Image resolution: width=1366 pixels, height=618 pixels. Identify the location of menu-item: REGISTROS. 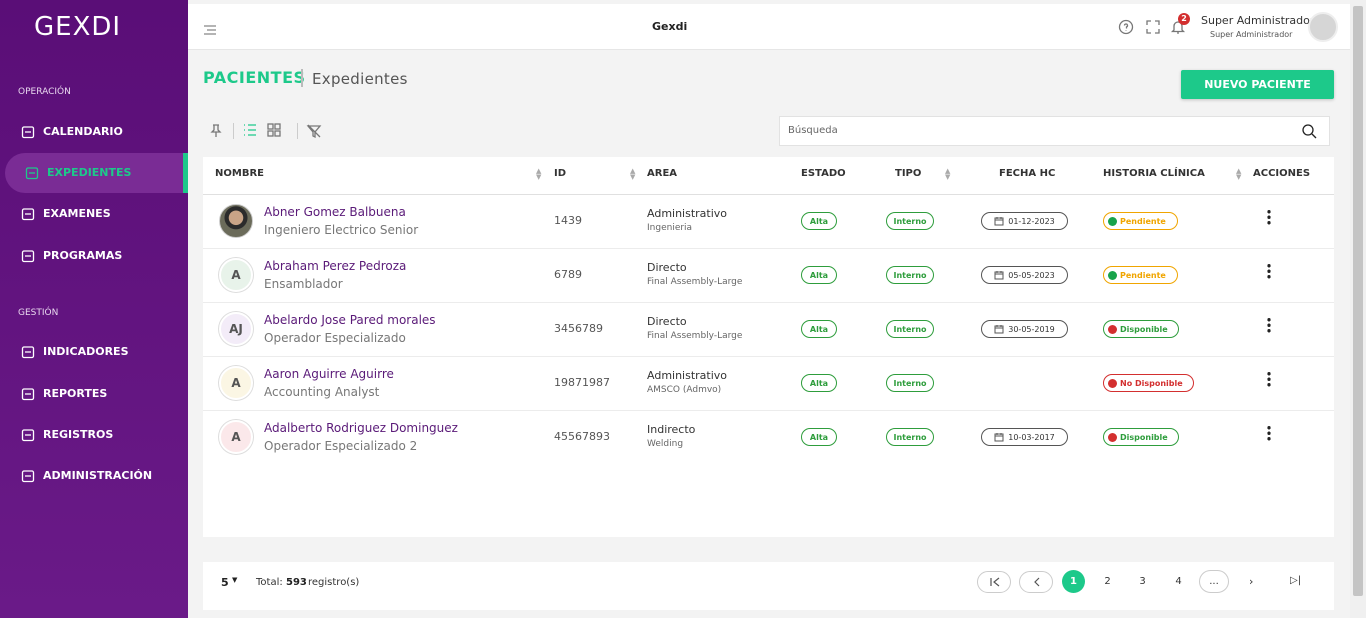
(78, 434).